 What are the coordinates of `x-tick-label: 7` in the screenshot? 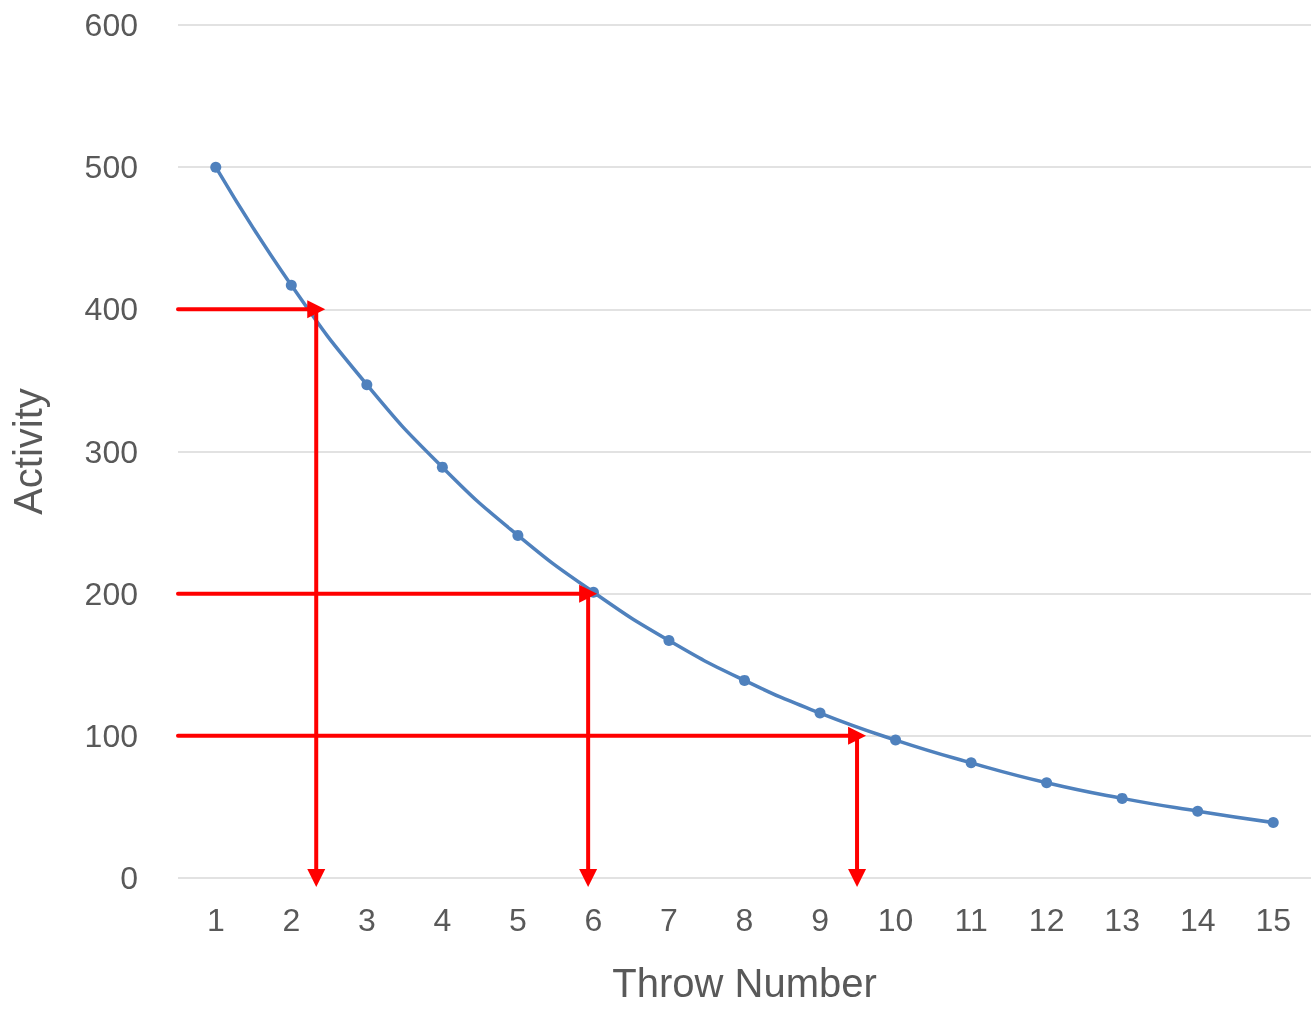 It's located at (669, 920).